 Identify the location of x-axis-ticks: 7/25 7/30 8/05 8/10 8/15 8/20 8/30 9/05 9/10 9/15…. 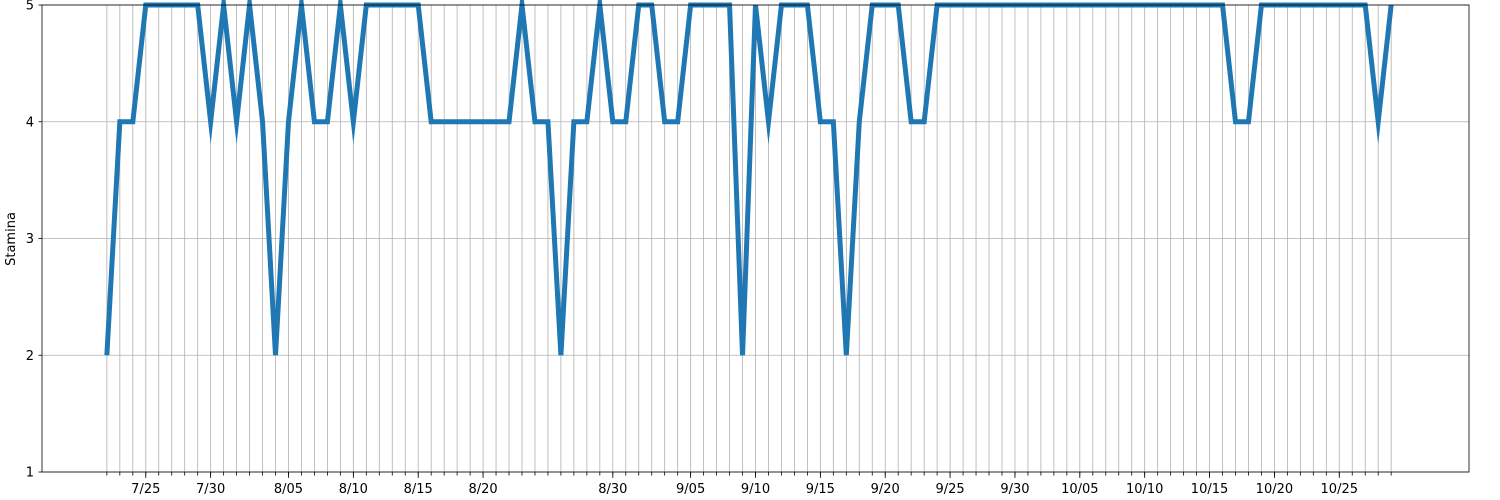
(749, 484).